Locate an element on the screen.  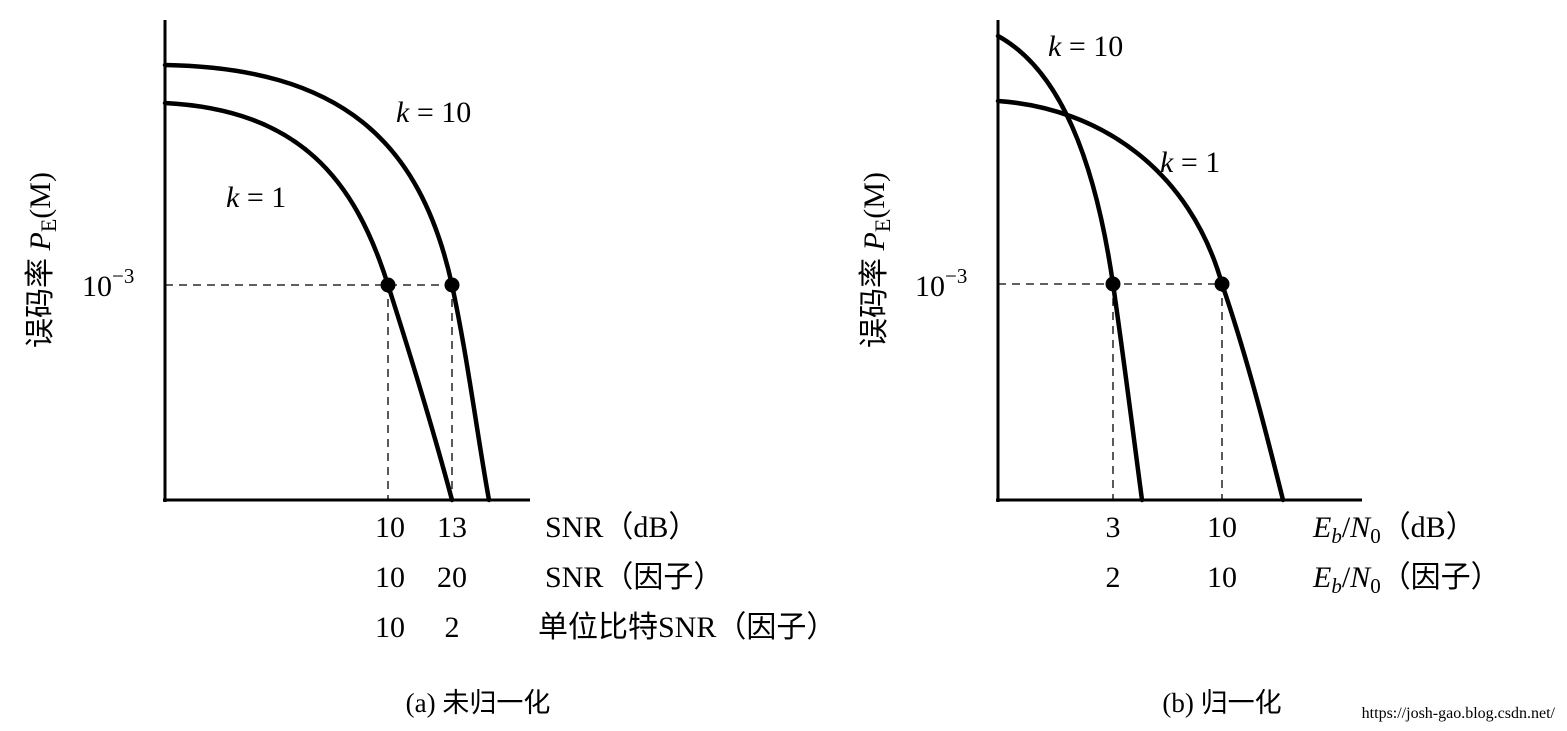
panel-b-row1-tick-2: 10 is located at coordinates (1222, 527).